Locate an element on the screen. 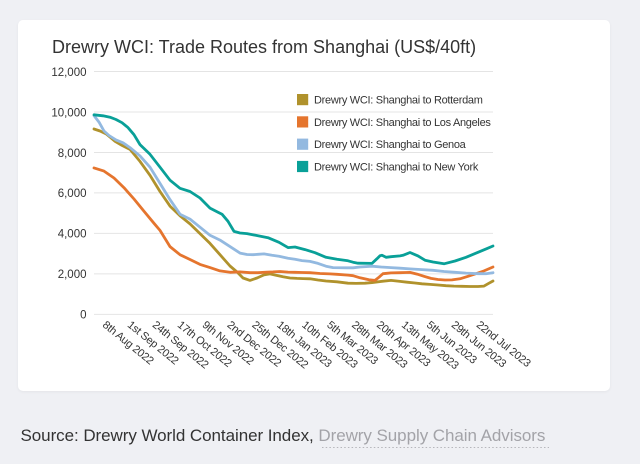 The width and height of the screenshot is (640, 464). svg-text:Drewry WCI: Shanghai to Rotter: Drewry WCI: Shanghai to Rotterdam is located at coordinates (398, 101).